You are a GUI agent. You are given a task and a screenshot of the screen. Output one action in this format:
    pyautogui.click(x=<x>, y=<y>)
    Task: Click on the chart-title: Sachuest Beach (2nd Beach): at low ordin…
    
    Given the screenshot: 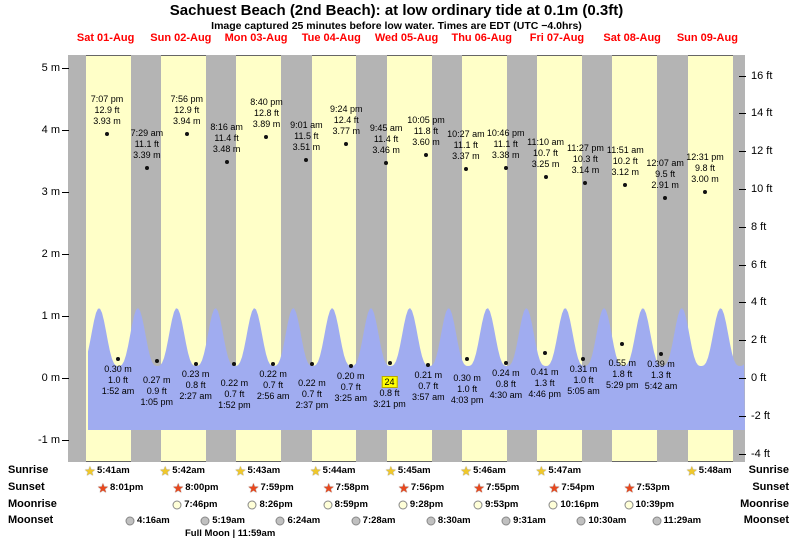 What is the action you would take?
    pyautogui.click(x=396, y=10)
    